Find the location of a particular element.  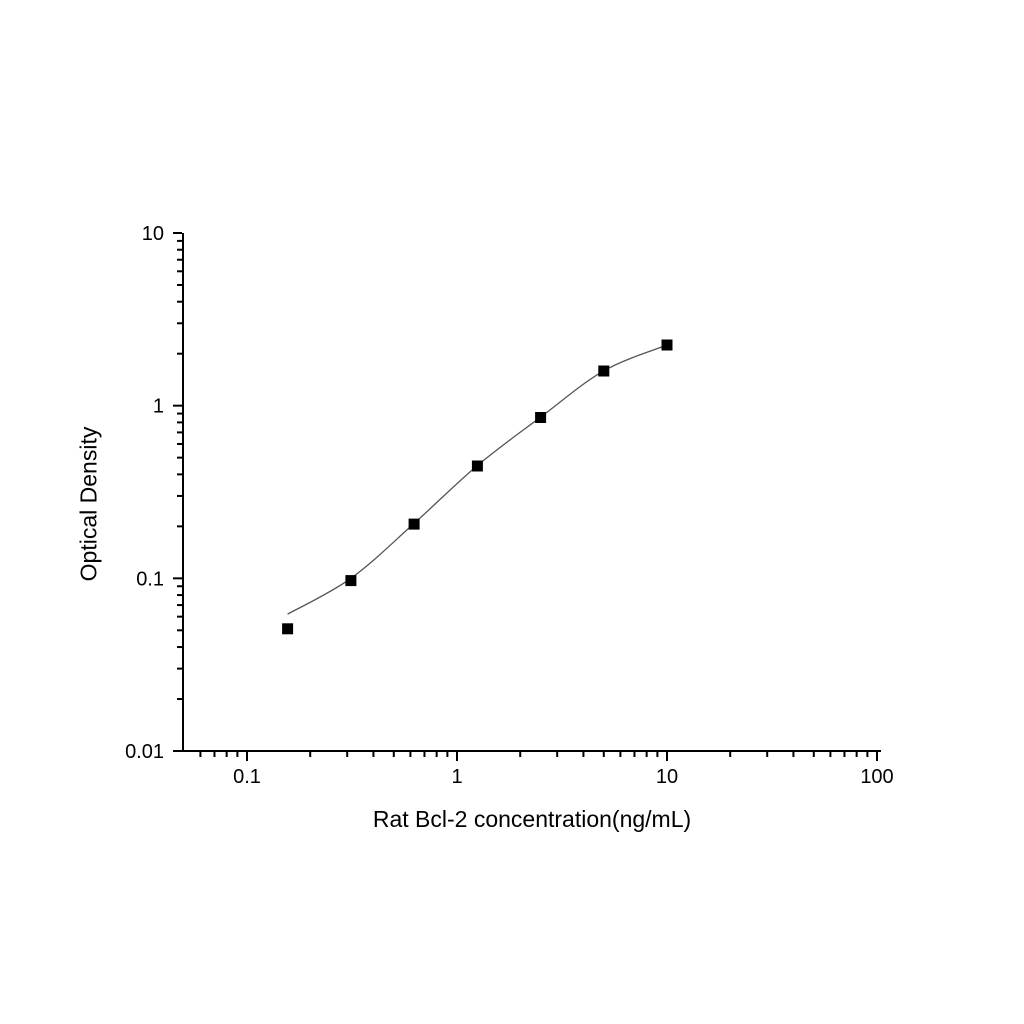

y-tick-label: 0.01 is located at coordinates (144, 752).